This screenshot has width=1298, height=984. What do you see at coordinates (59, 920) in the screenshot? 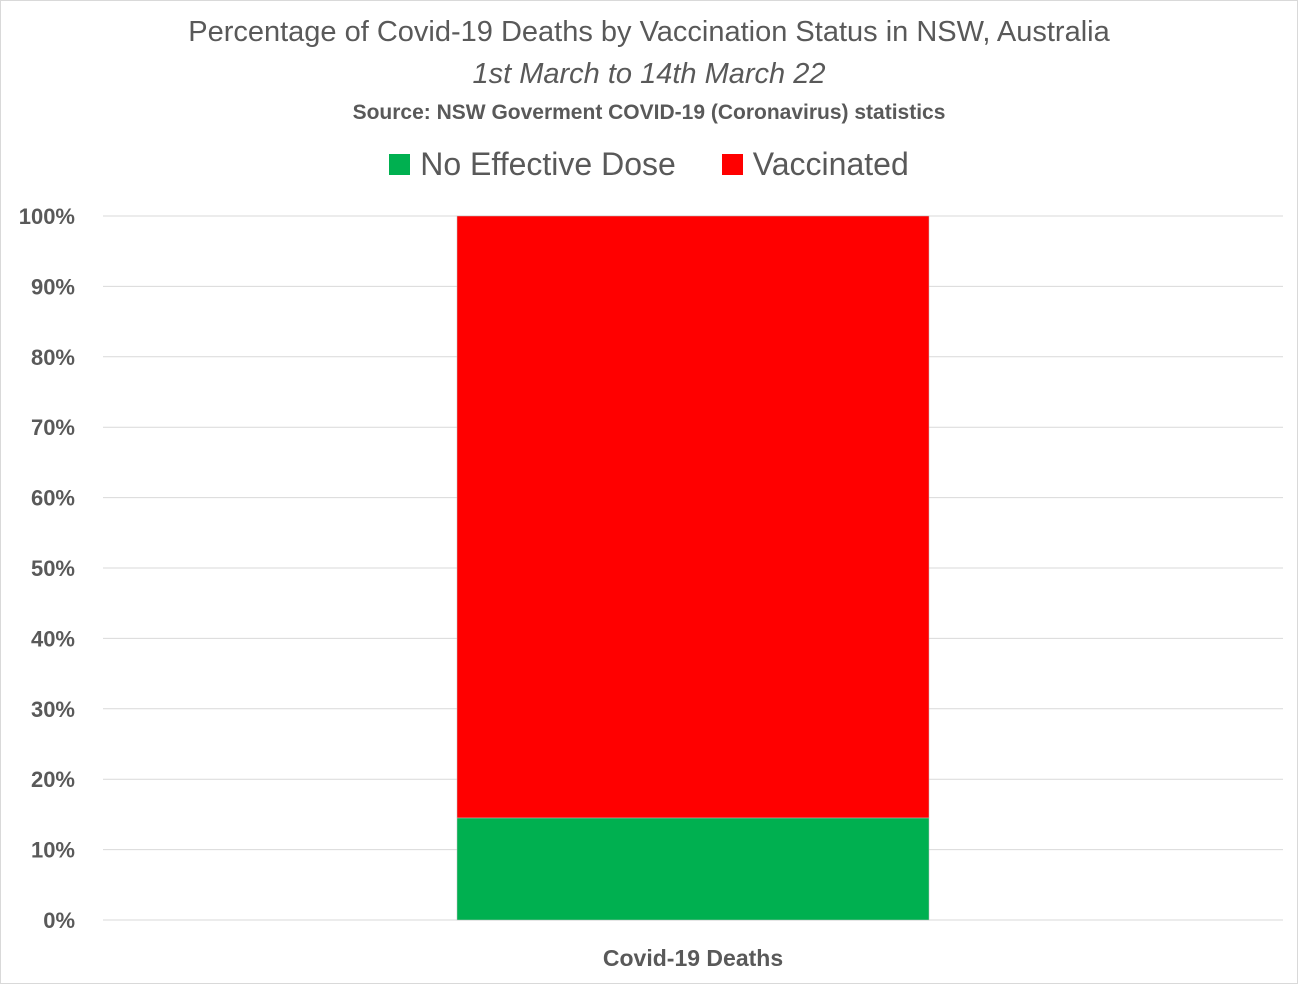
I see `y-tick-label: 0%` at bounding box center [59, 920].